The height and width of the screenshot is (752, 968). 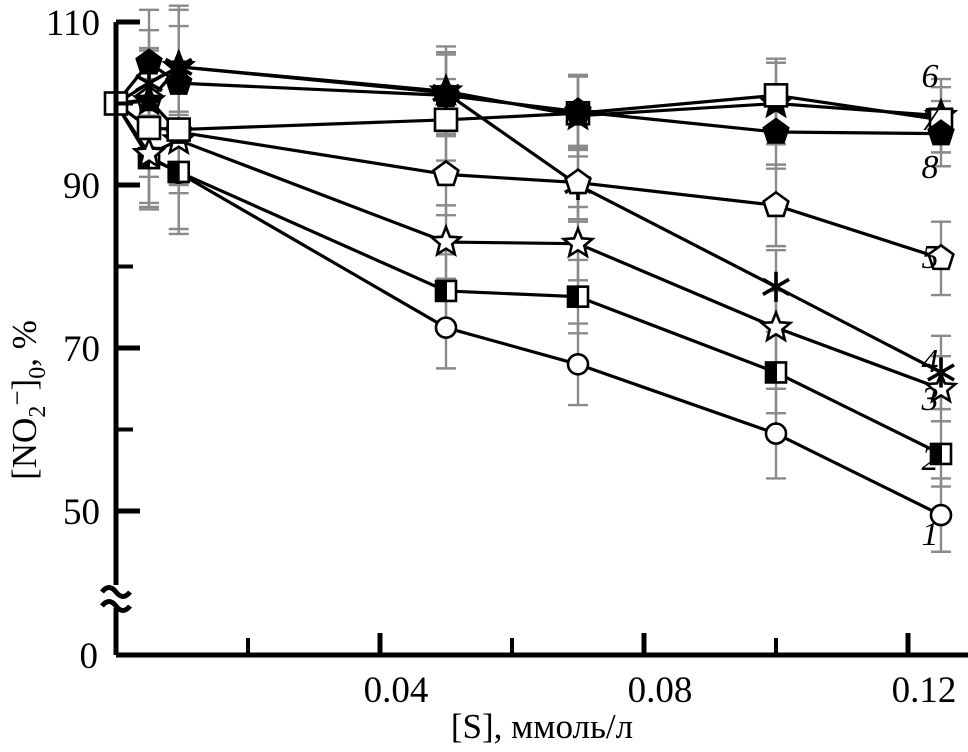 What do you see at coordinates (81, 349) in the screenshot?
I see `y-tick-label: 70` at bounding box center [81, 349].